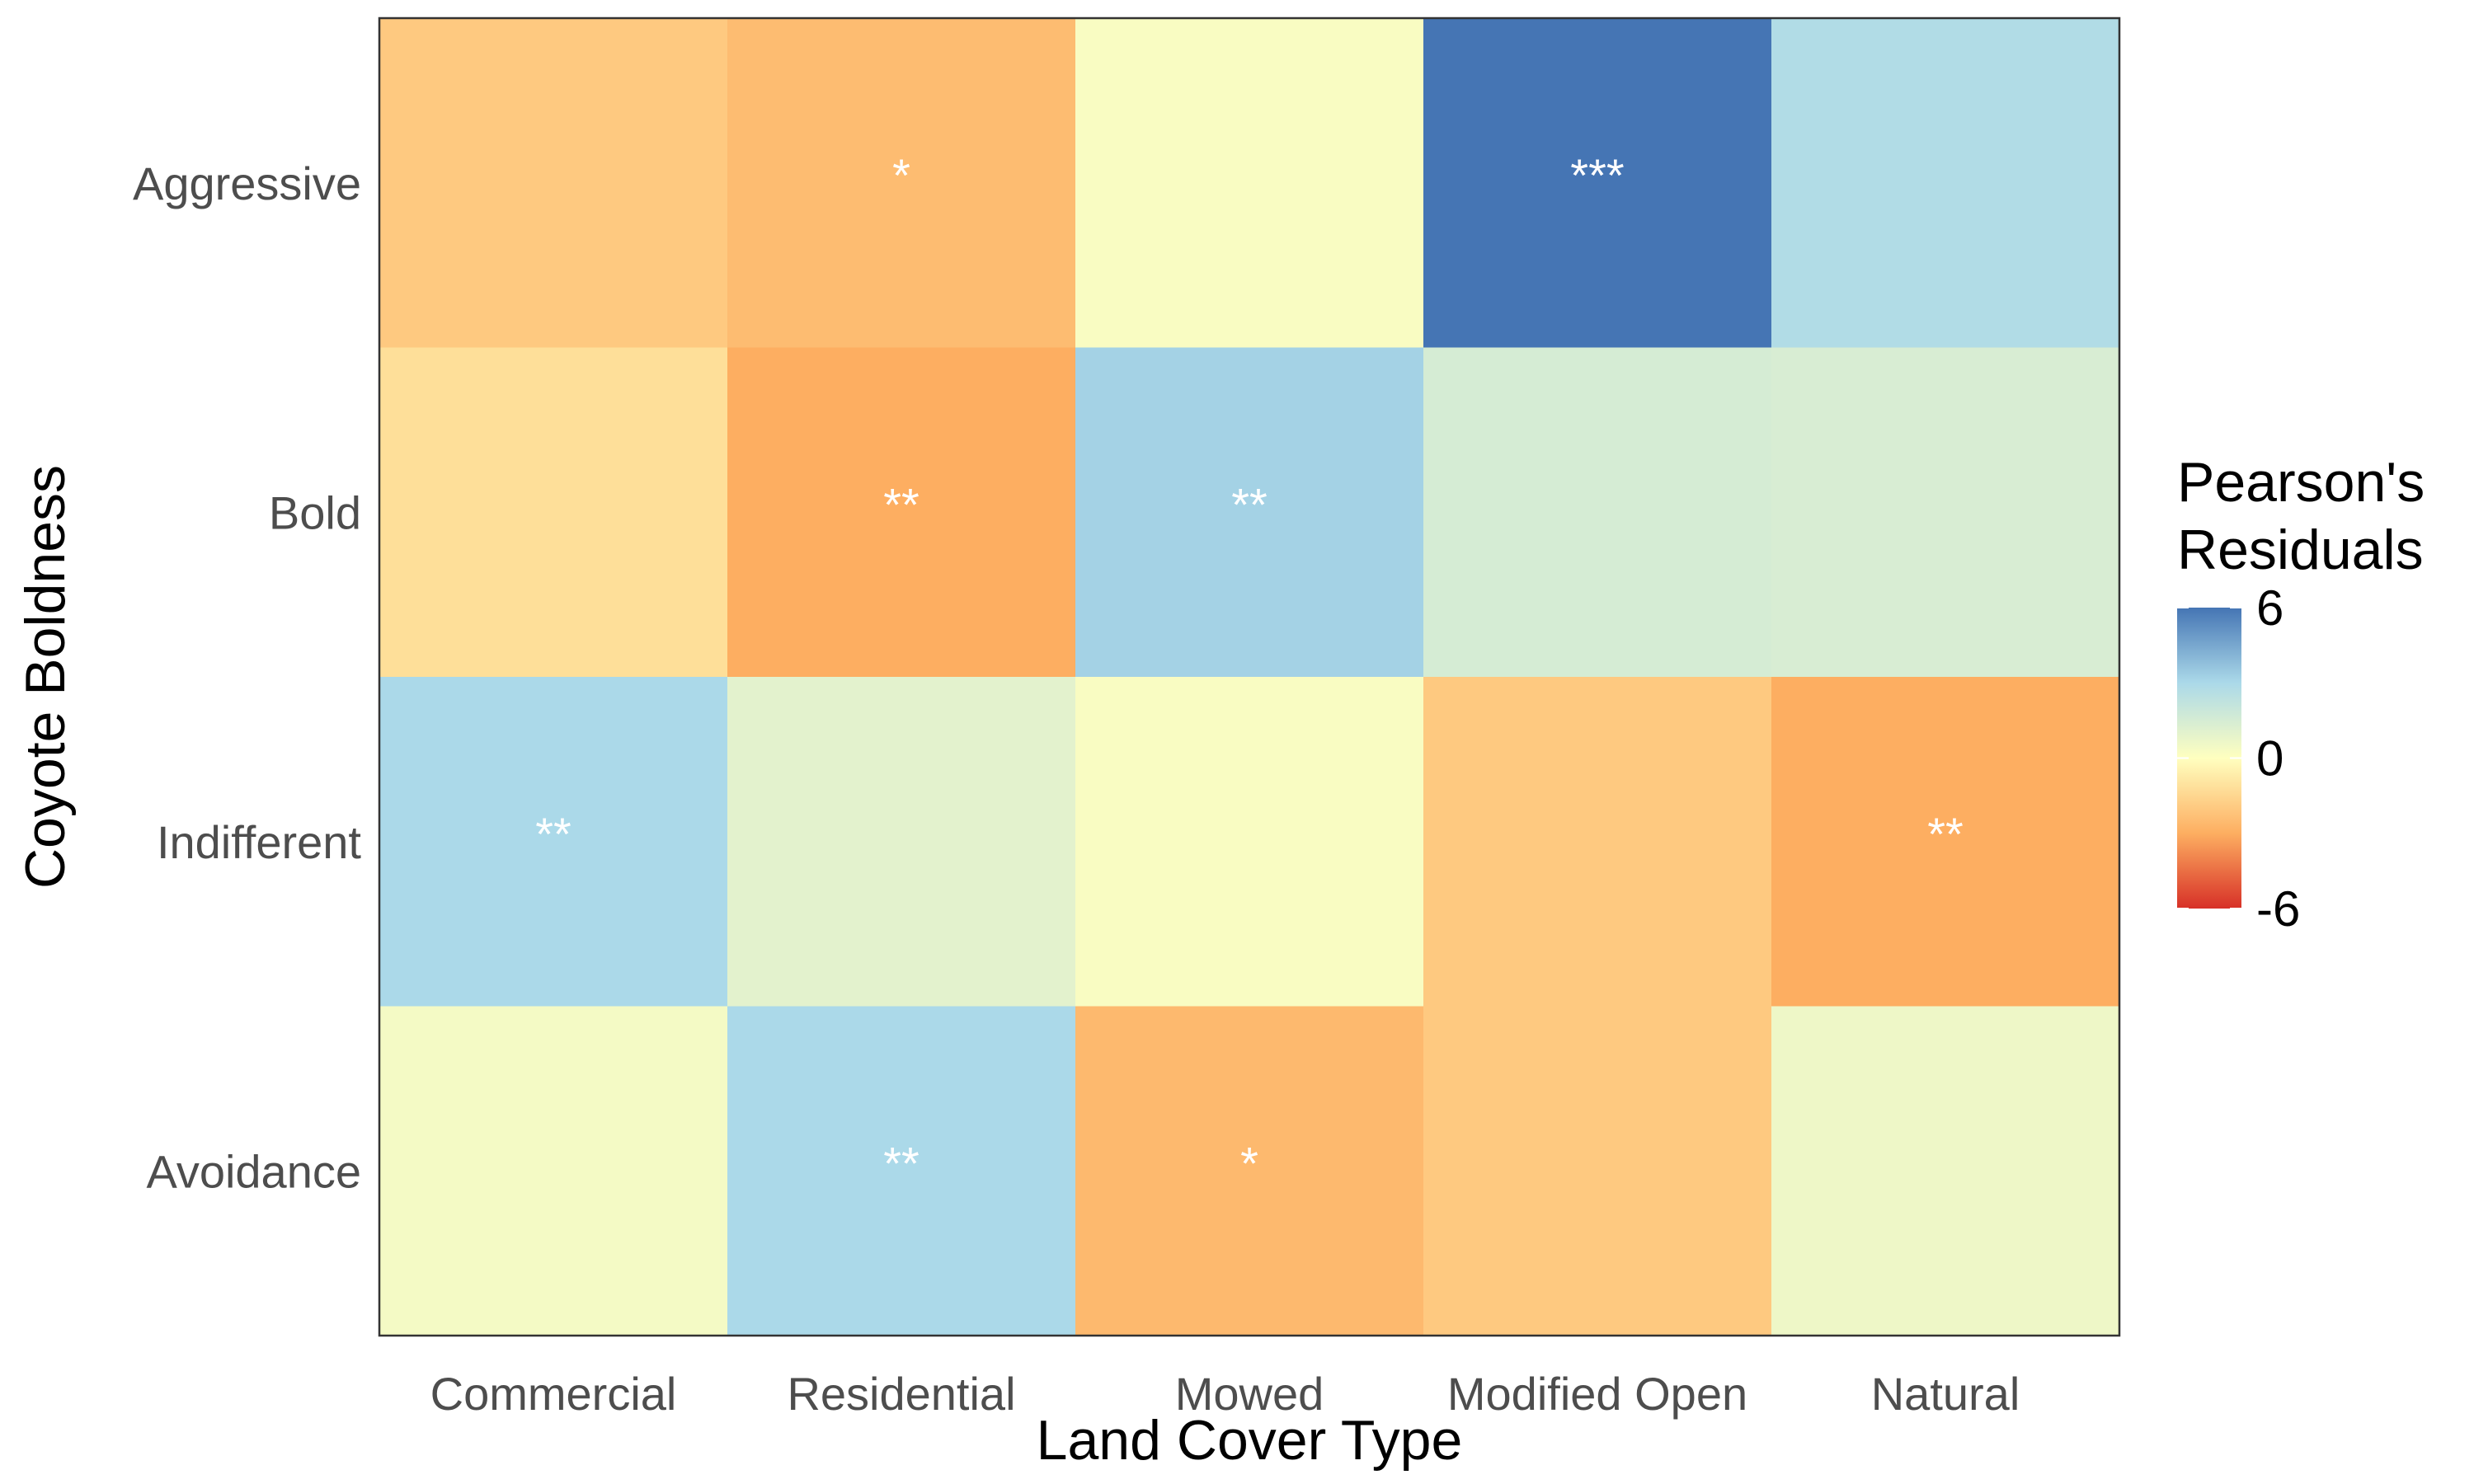  Describe the element at coordinates (259, 842) in the screenshot. I see `y-tick-label: Indifferent` at that location.